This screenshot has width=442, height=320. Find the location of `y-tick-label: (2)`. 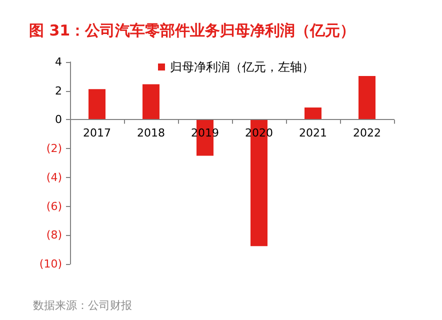

y-tick-label: (2) is located at coordinates (54, 149).